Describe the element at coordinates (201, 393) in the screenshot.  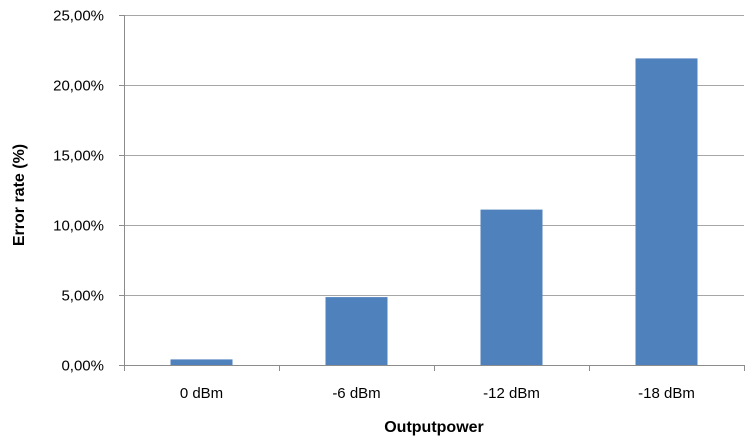
I see `x-tick-label: 0 dBm` at that location.